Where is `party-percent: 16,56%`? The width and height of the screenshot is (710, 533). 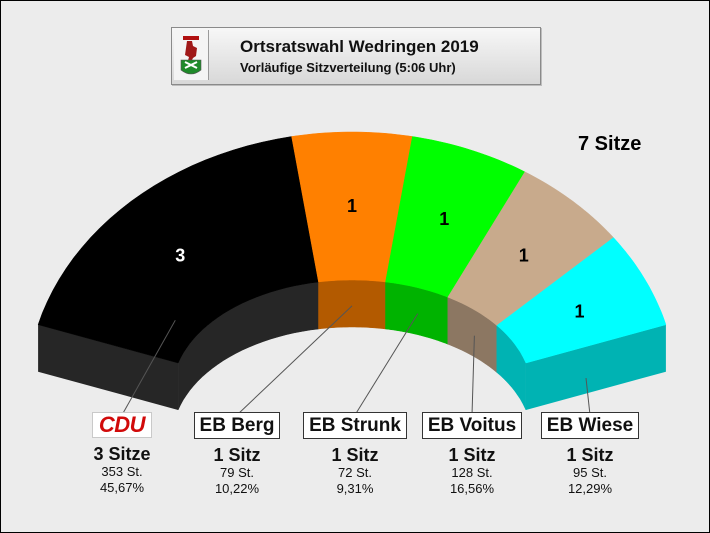 party-percent: 16,56% is located at coordinates (472, 488).